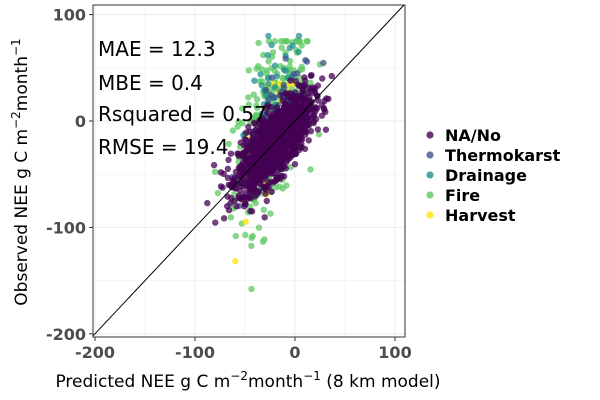  What do you see at coordinates (80, 121) in the screenshot?
I see `y-tick-label: 0` at bounding box center [80, 121].